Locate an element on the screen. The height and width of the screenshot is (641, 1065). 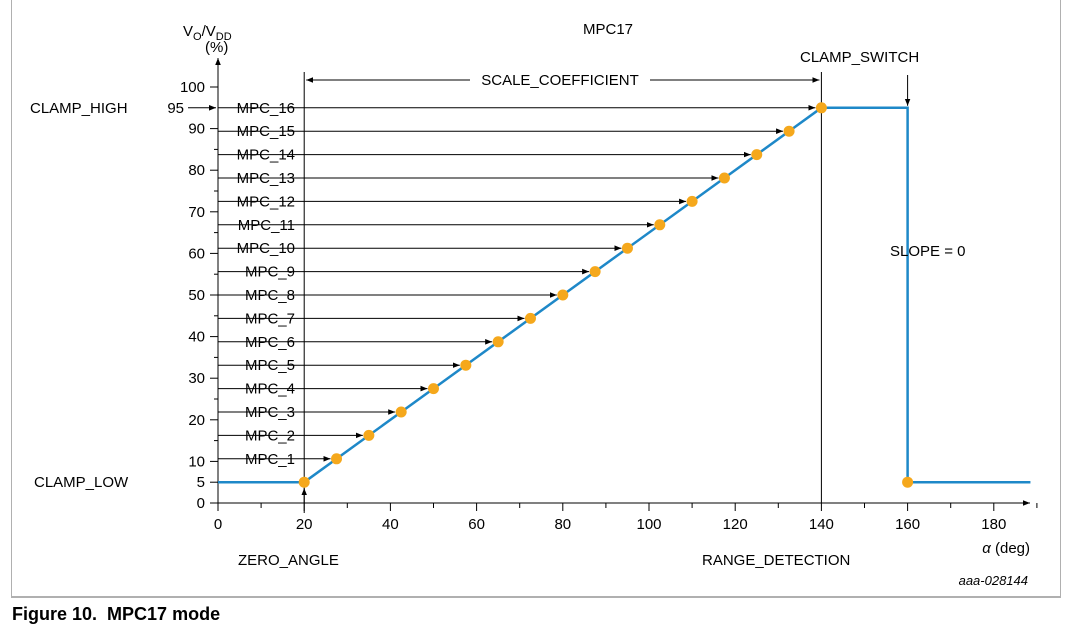
y-tick-label: 0 is located at coordinates (201, 503).